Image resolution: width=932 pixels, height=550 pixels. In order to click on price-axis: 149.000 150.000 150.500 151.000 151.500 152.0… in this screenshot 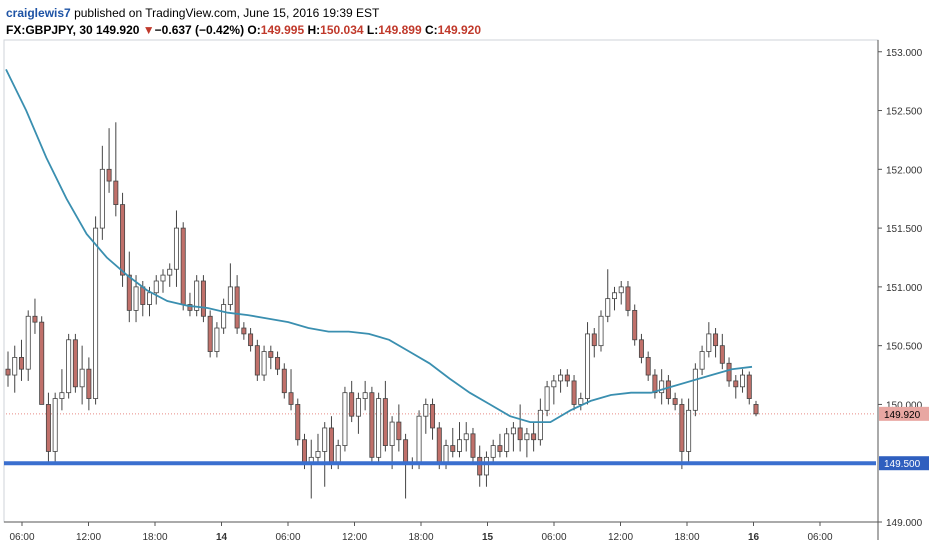, I will do `click(900, 288)`.